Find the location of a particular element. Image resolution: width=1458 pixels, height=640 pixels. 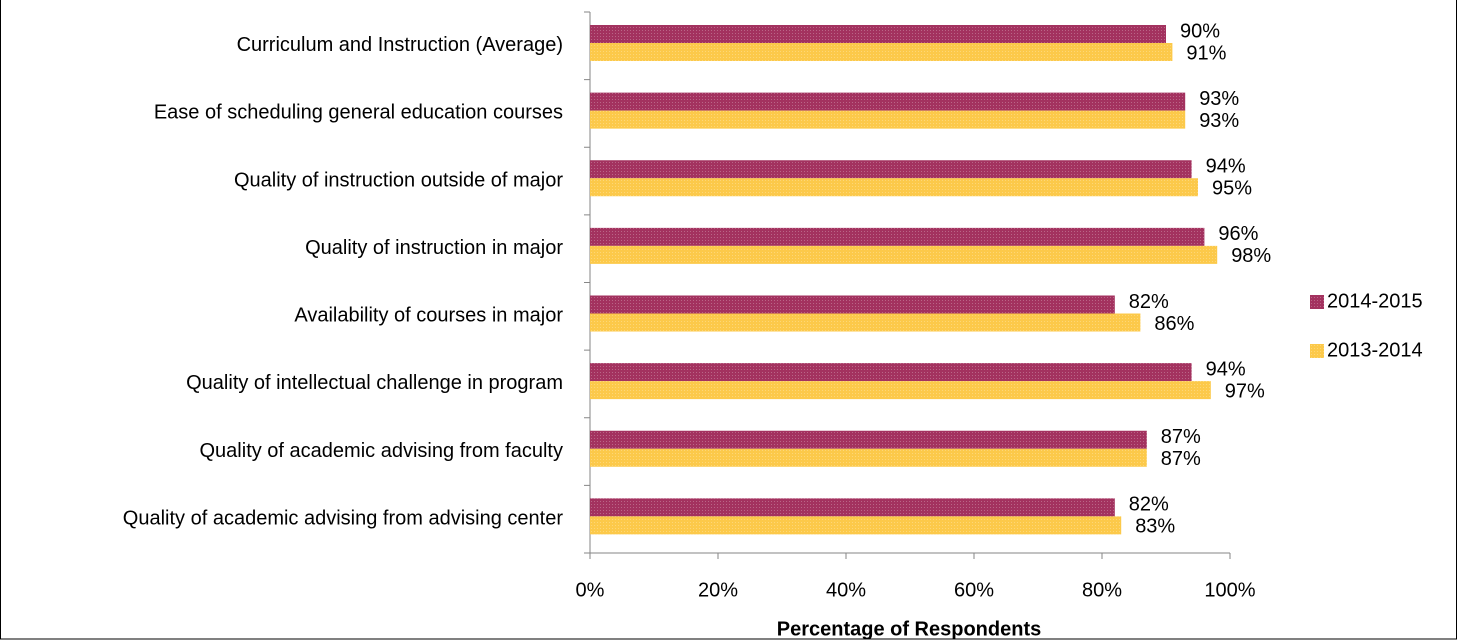

category-label: Quality of instruction outside of major is located at coordinates (398, 180).